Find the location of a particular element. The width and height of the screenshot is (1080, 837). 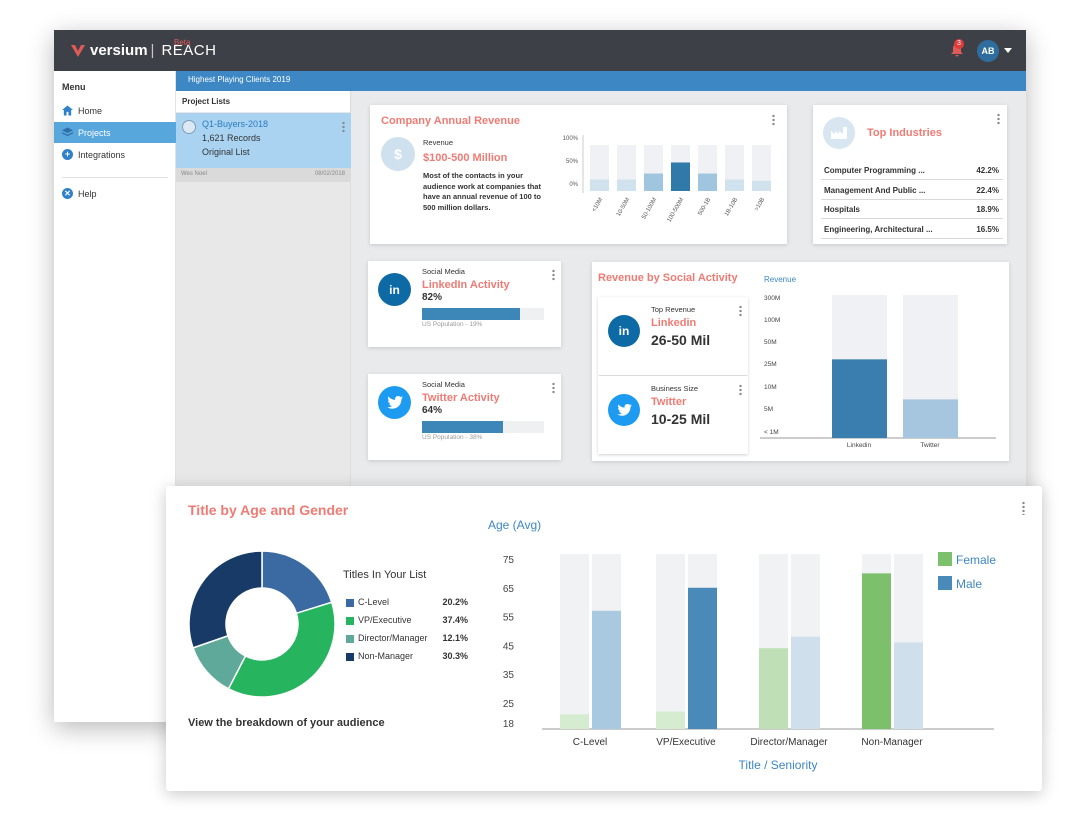

progress-track is located at coordinates (483, 427).